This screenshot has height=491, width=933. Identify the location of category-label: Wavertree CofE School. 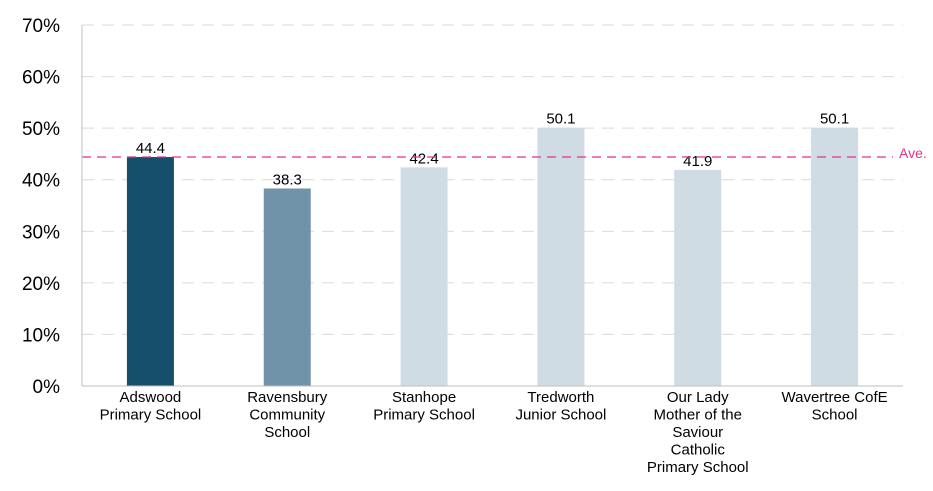
(835, 406).